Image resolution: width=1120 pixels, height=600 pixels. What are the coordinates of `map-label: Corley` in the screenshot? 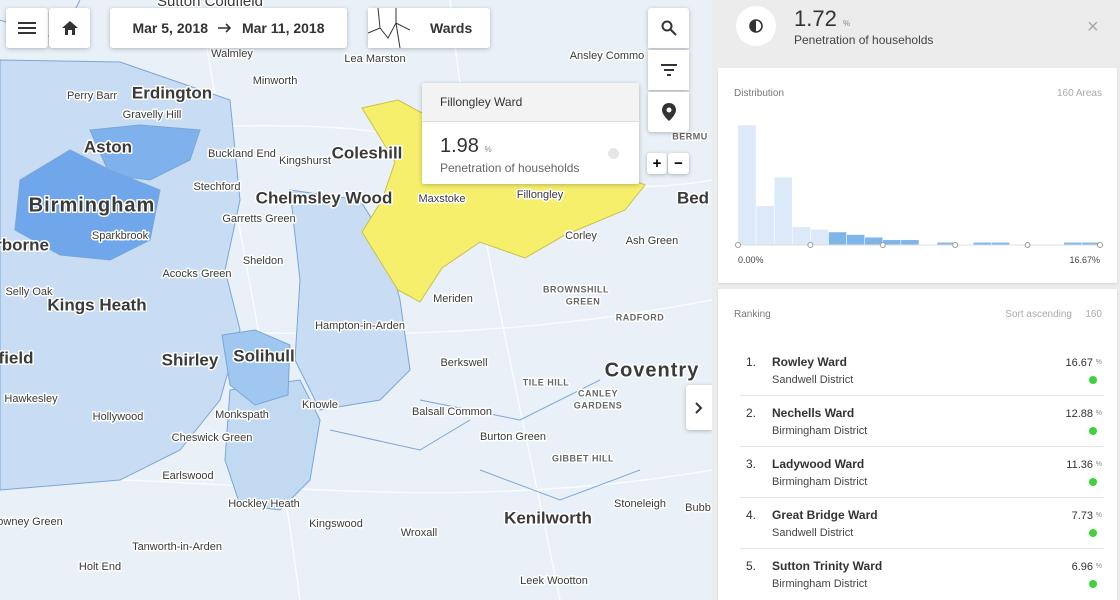 It's located at (581, 236).